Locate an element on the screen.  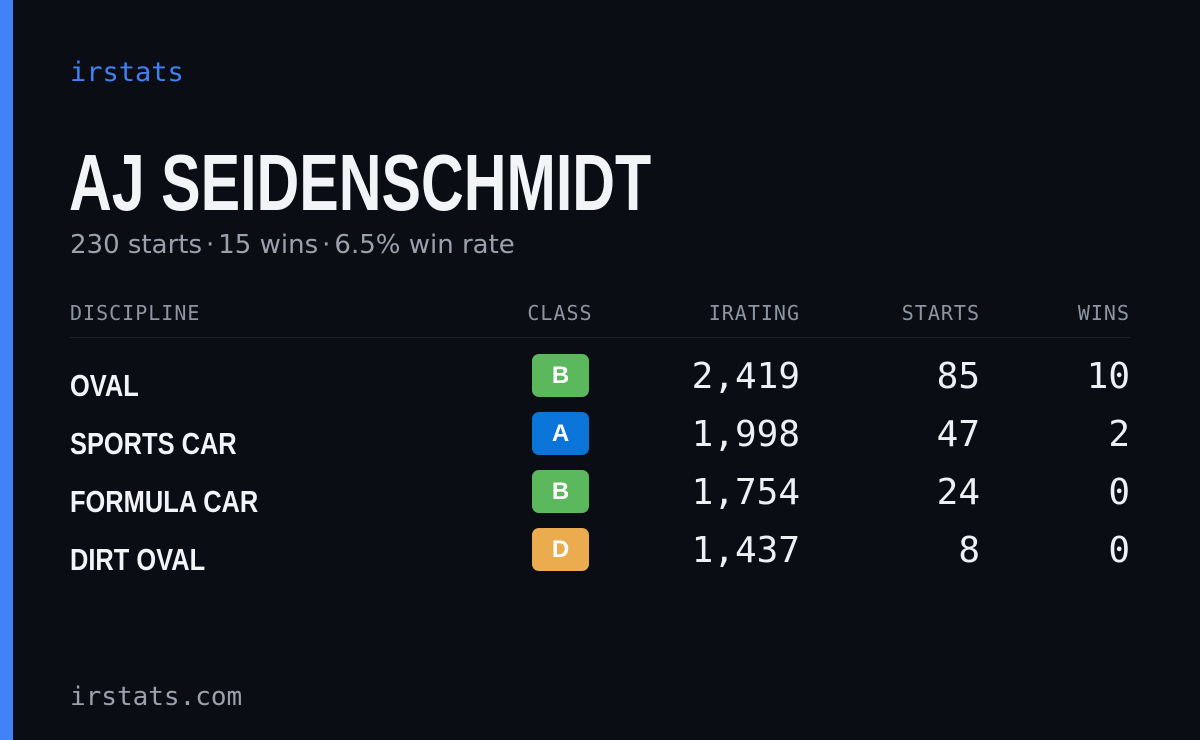
header-starts: STARTS is located at coordinates (940, 313).